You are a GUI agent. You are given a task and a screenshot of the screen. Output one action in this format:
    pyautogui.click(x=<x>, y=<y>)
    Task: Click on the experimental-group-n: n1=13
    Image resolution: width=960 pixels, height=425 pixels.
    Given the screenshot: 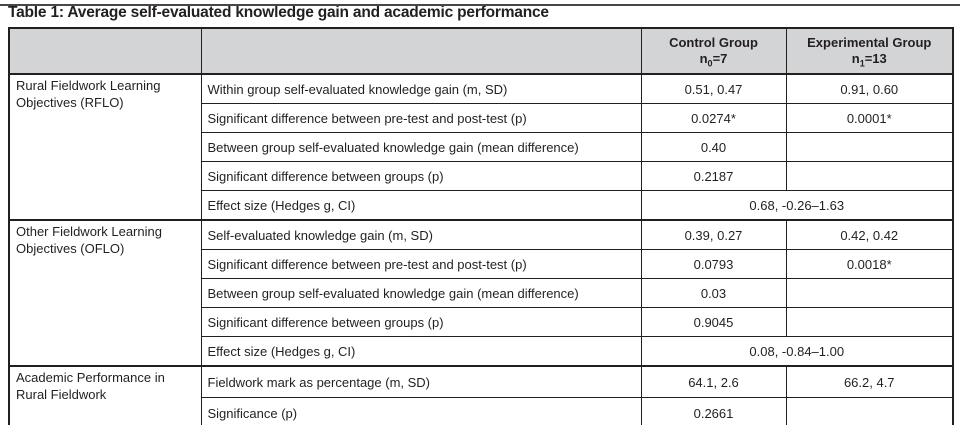 What is the action you would take?
    pyautogui.click(x=869, y=60)
    